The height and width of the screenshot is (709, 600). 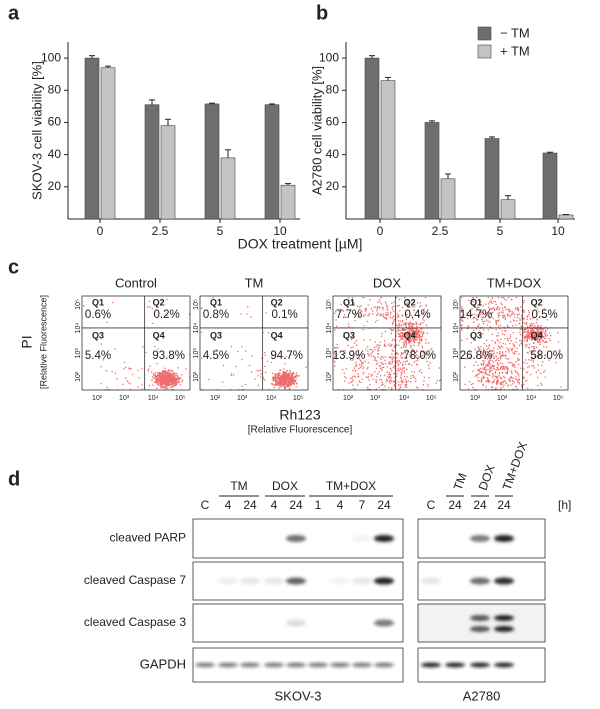 What do you see at coordinates (216, 356) in the screenshot?
I see `quadrant-percent: 4.5%` at bounding box center [216, 356].